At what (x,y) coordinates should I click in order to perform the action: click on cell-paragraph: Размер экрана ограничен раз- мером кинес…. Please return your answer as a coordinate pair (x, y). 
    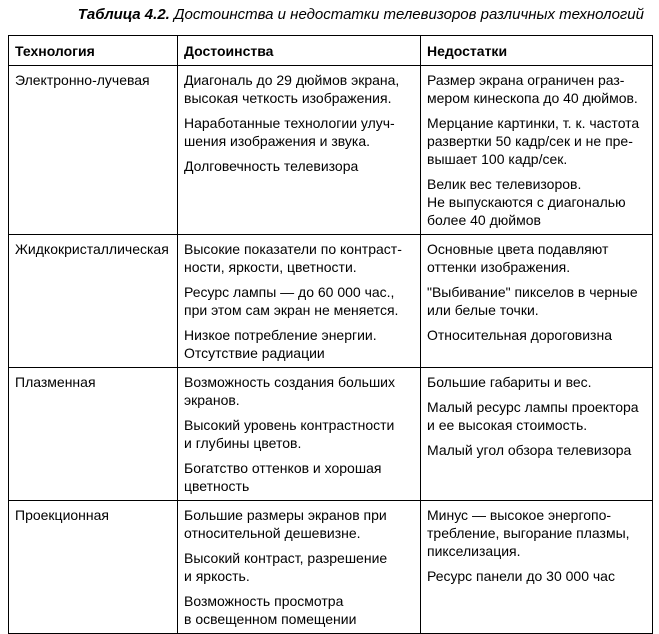
    Looking at the image, I should click on (532, 89).